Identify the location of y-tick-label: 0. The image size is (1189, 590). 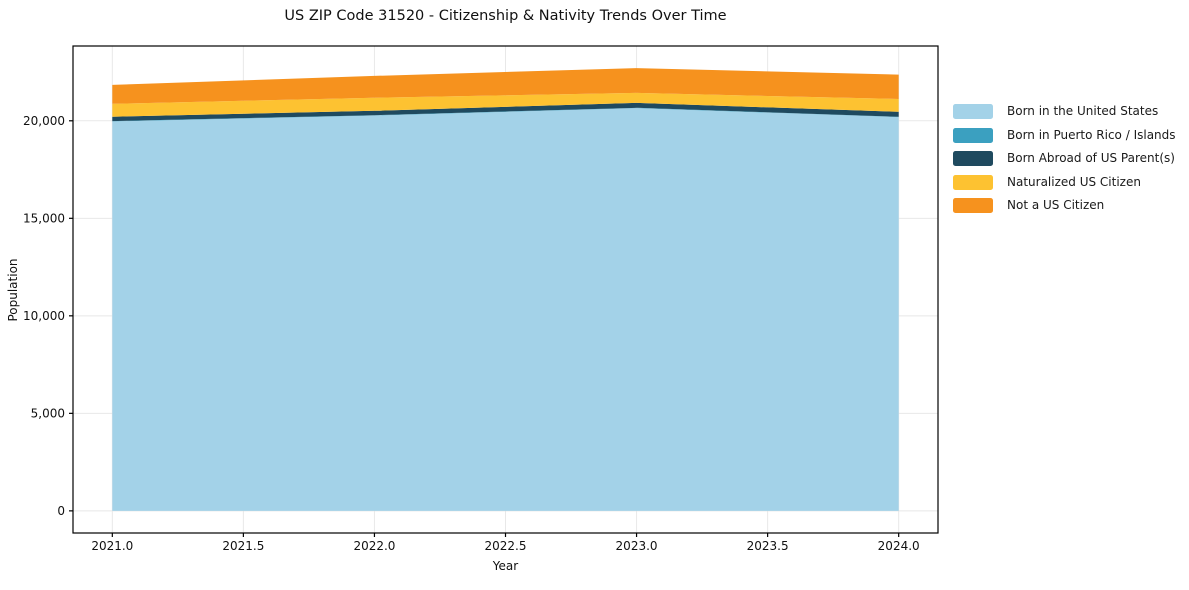
(61, 511).